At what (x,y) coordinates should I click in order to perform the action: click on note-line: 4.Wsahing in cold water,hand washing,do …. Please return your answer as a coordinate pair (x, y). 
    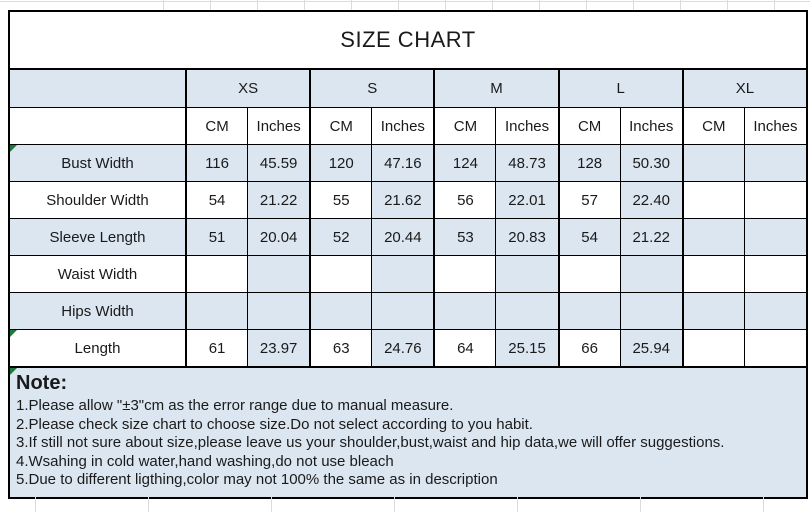
    Looking at the image, I should click on (205, 461).